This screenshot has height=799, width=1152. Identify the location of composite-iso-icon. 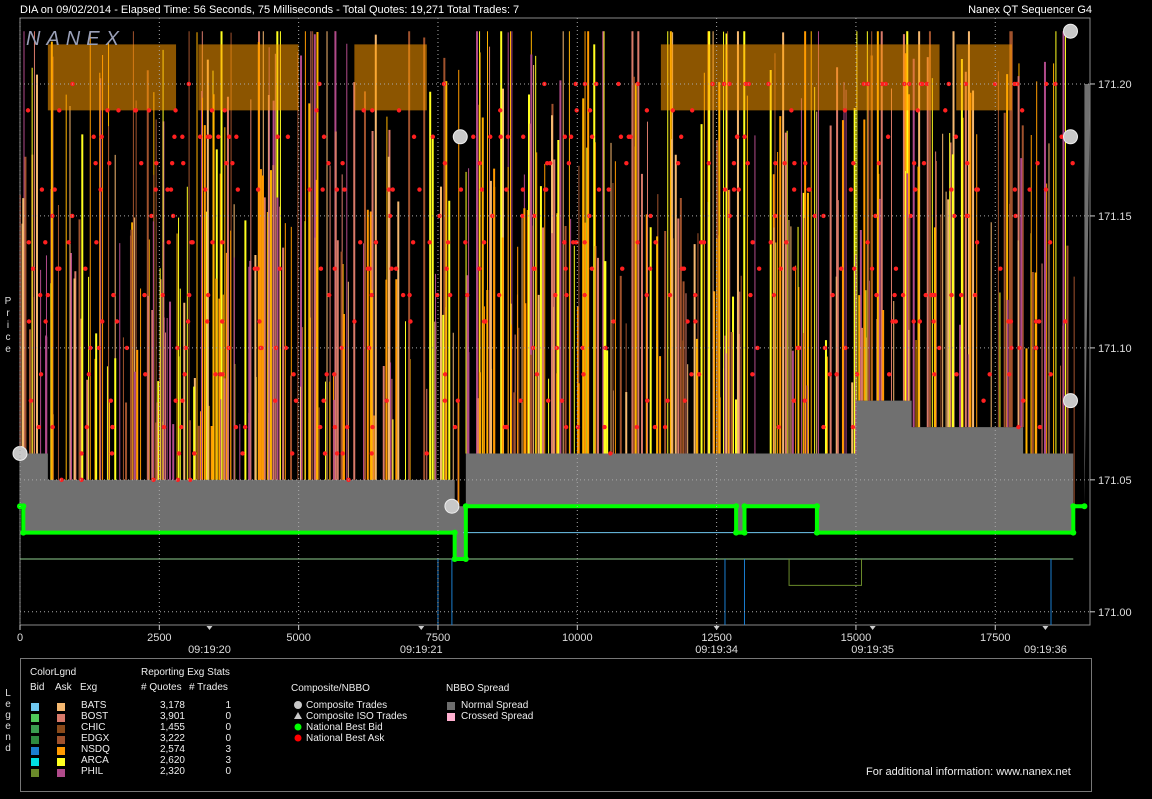
(298, 715).